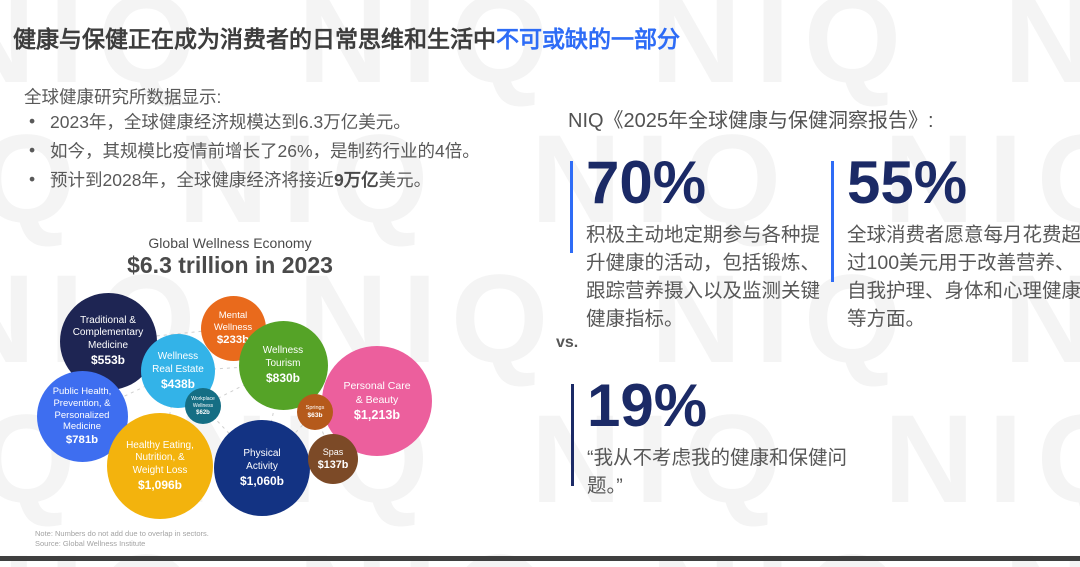 The height and width of the screenshot is (567, 1080). What do you see at coordinates (356, 180) in the screenshot?
I see `bullet-3-bold: 9万亿` at bounding box center [356, 180].